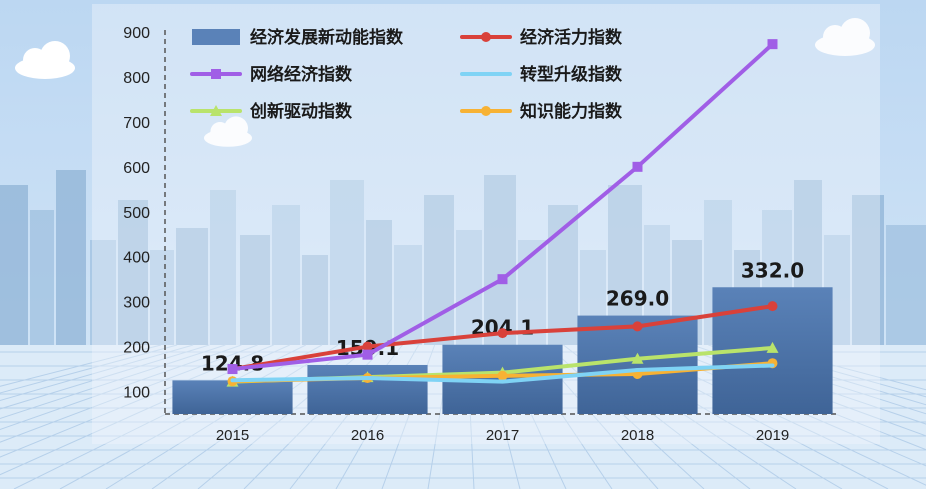 The height and width of the screenshot is (489, 926). I want to click on x-tick-label: 2019, so click(772, 435).